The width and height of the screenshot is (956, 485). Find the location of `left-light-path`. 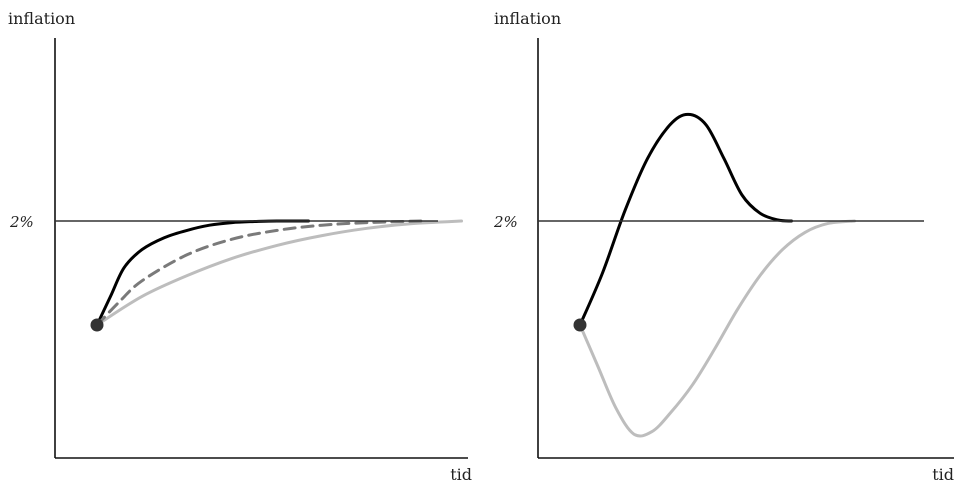

left-light-path is located at coordinates (279, 273).